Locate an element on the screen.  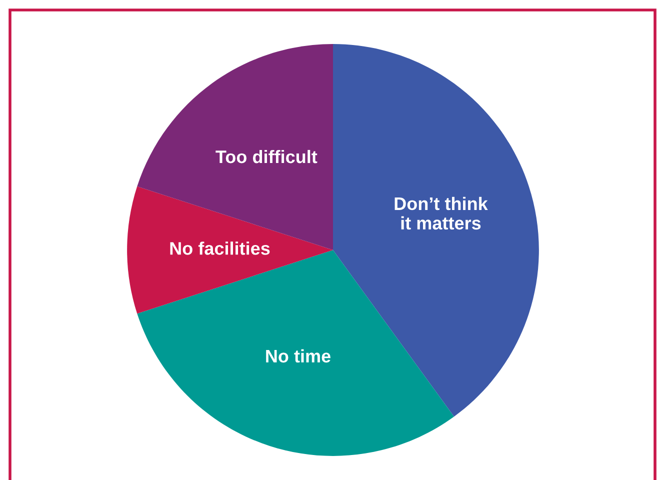
pie-slice is located at coordinates (230, 250).